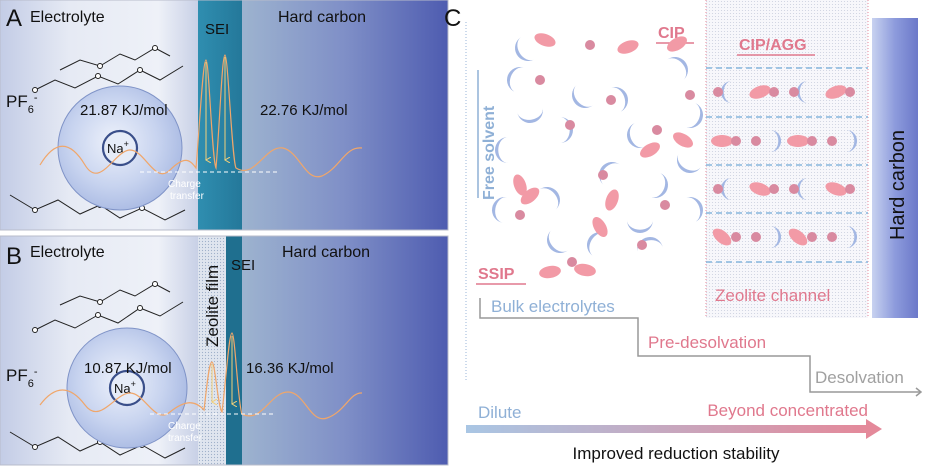 The height and width of the screenshot is (471, 930). What do you see at coordinates (124, 110) in the screenshot?
I see `energy-left-label: 21.87 KJ/mol` at bounding box center [124, 110].